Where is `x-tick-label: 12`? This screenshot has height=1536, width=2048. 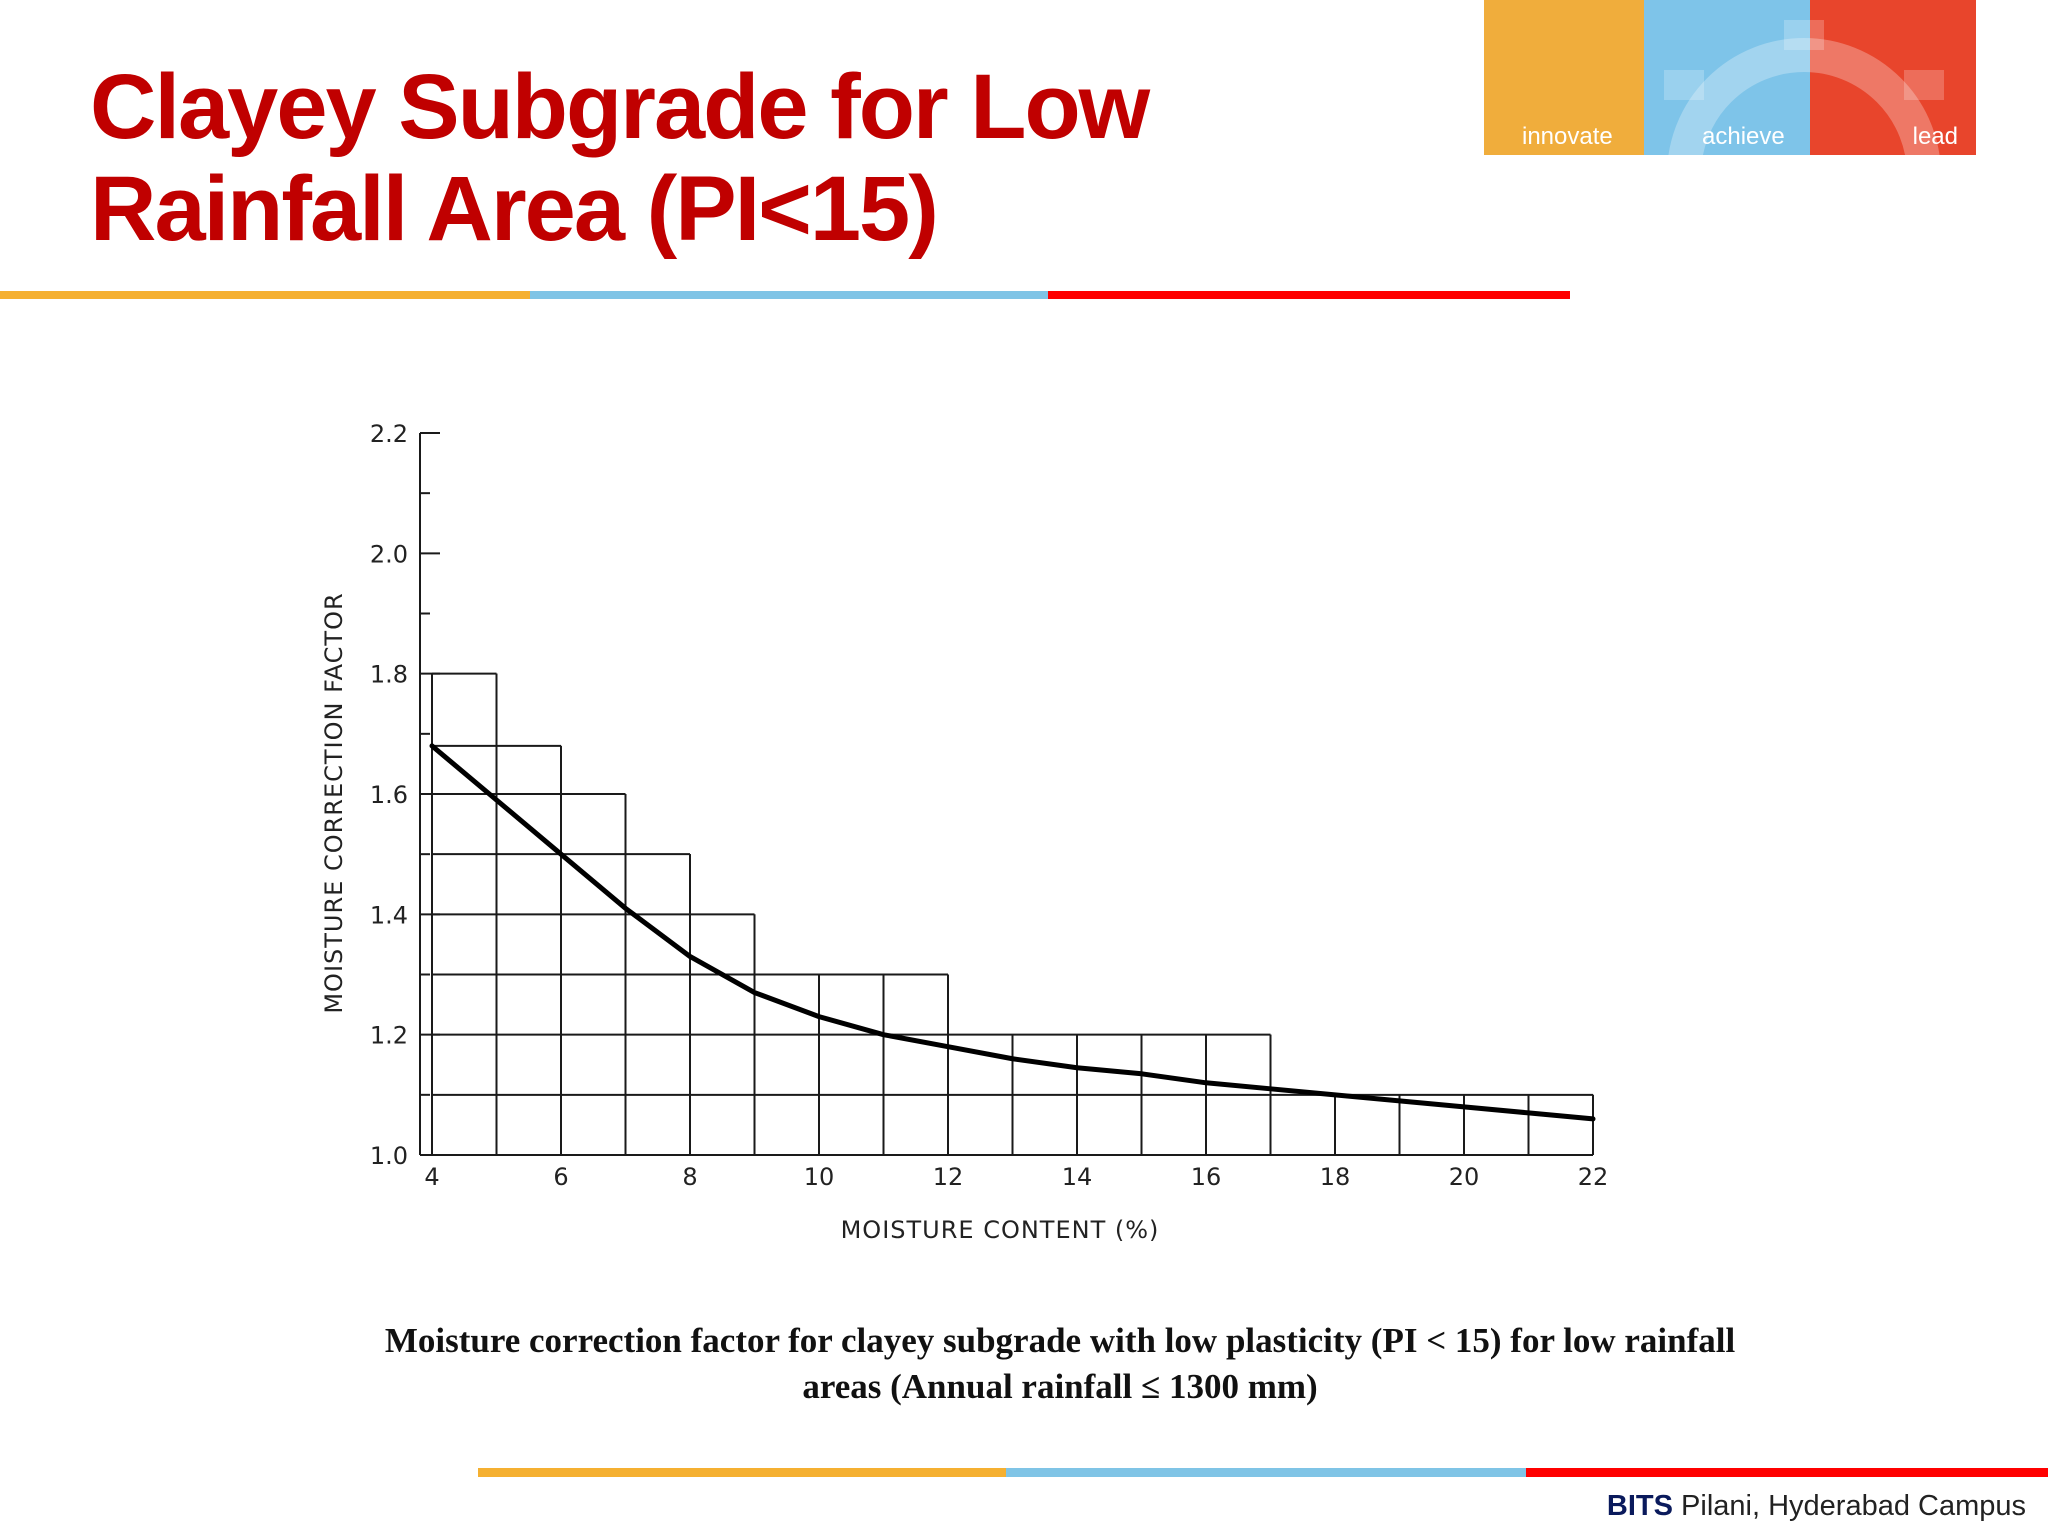
x-tick-label: 12 is located at coordinates (948, 1177).